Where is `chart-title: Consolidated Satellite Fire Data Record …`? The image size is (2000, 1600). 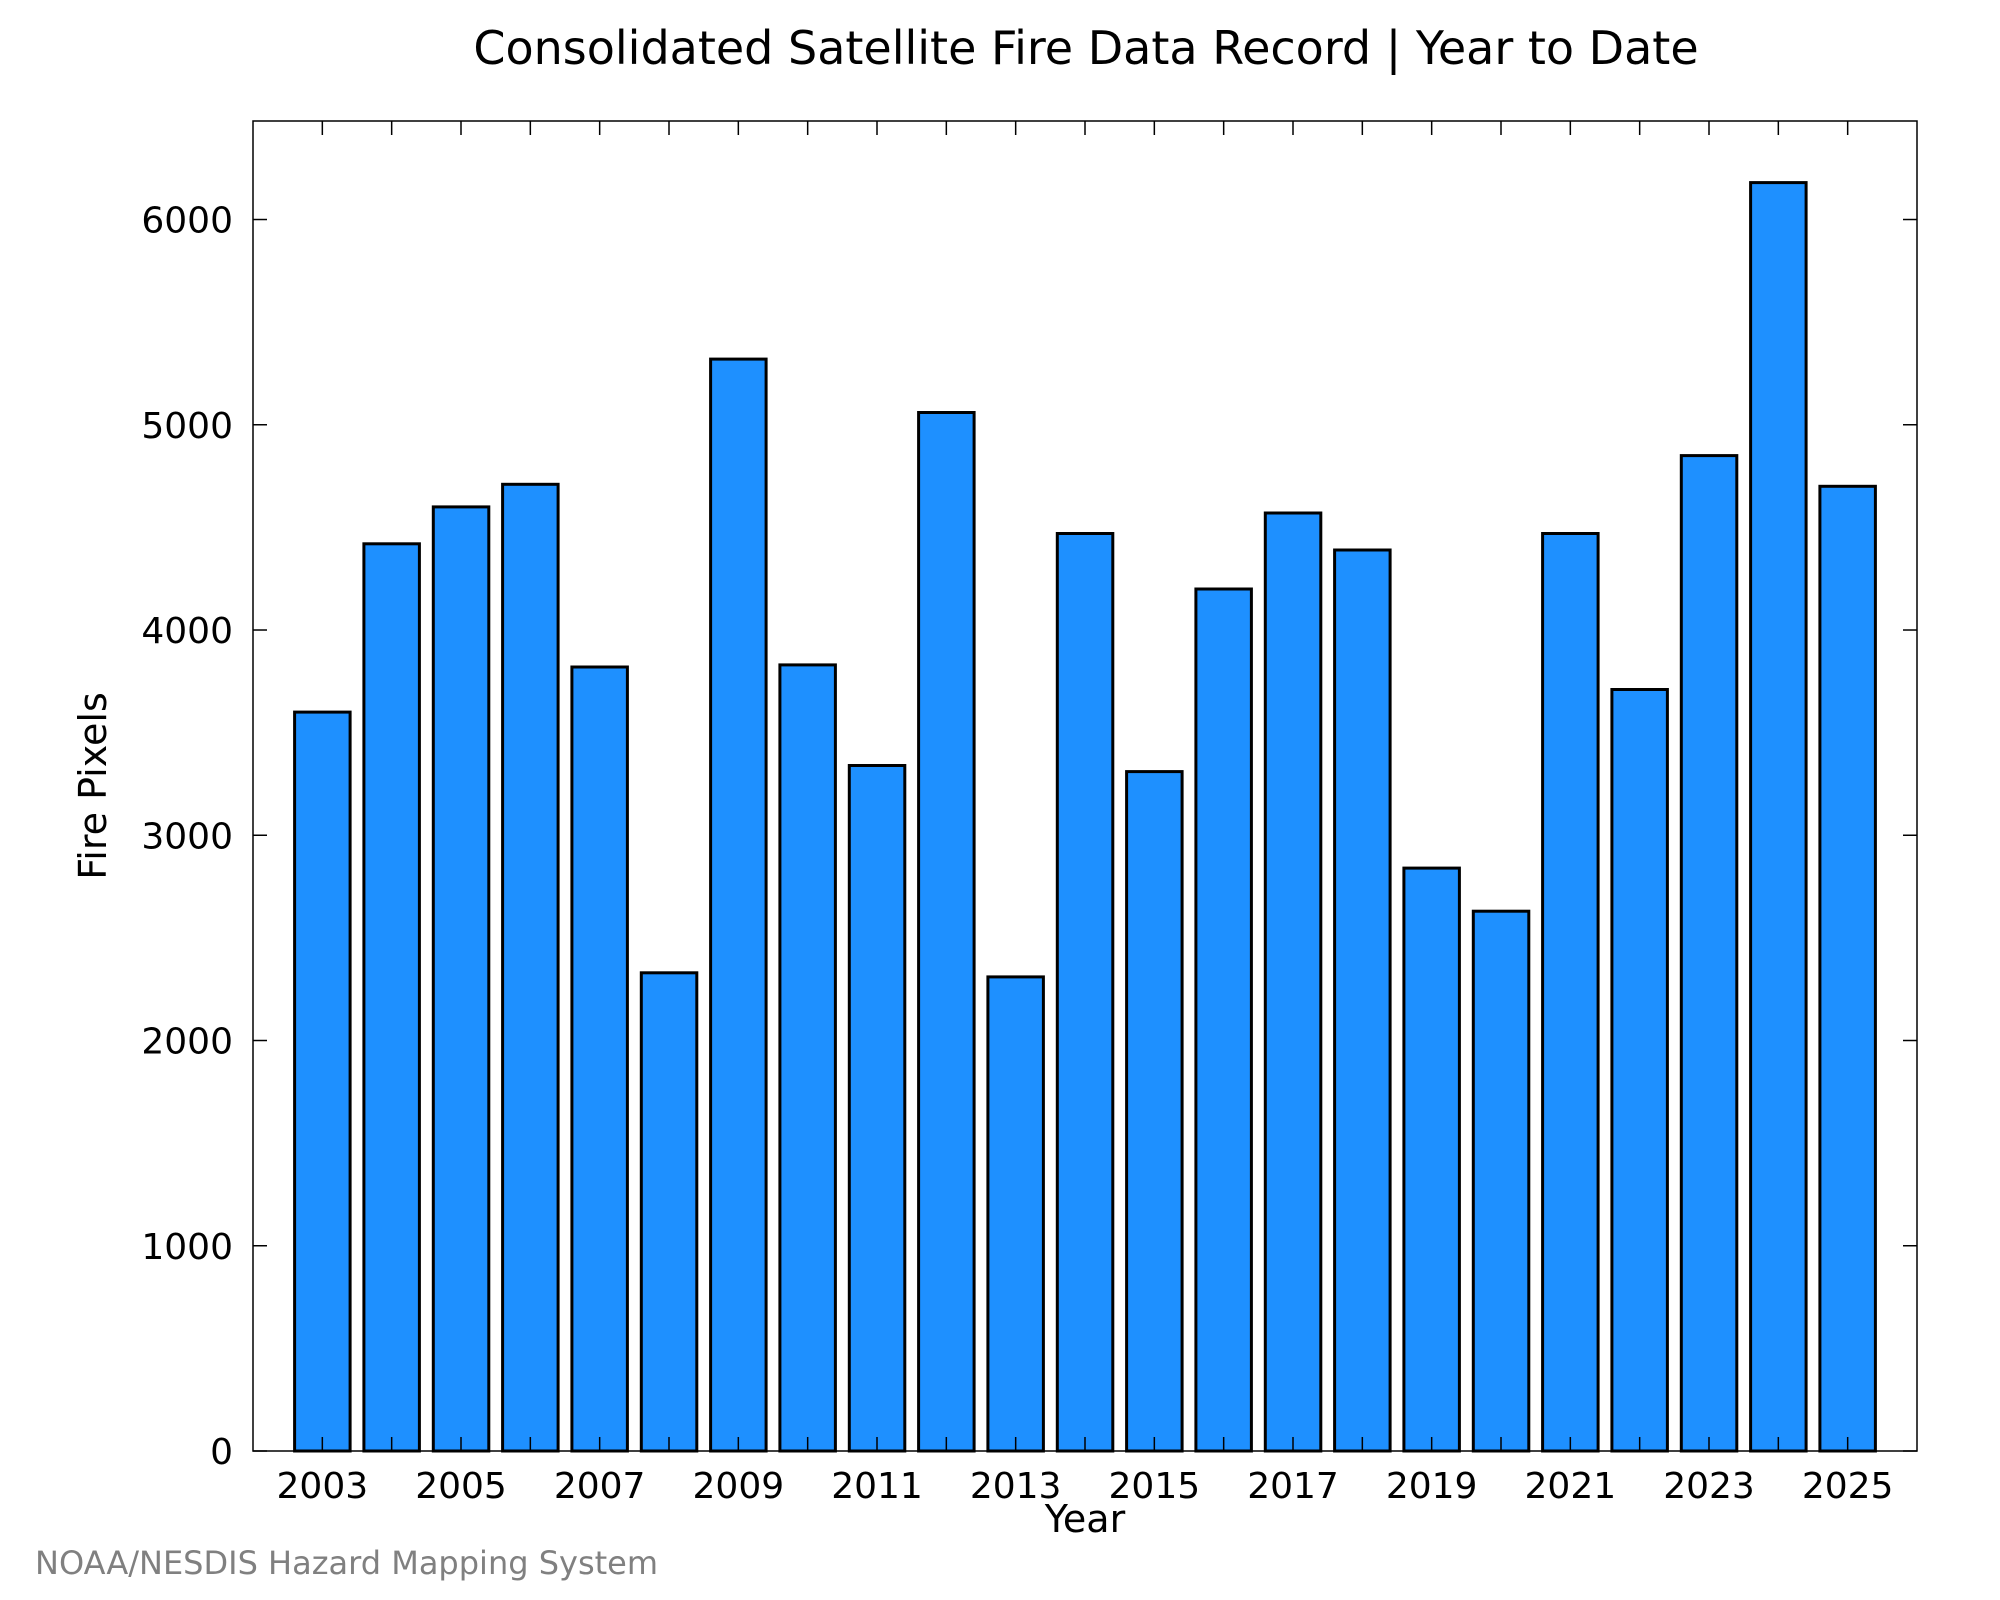
chart-title: Consolidated Satellite Fire Data Record … is located at coordinates (1085, 48).